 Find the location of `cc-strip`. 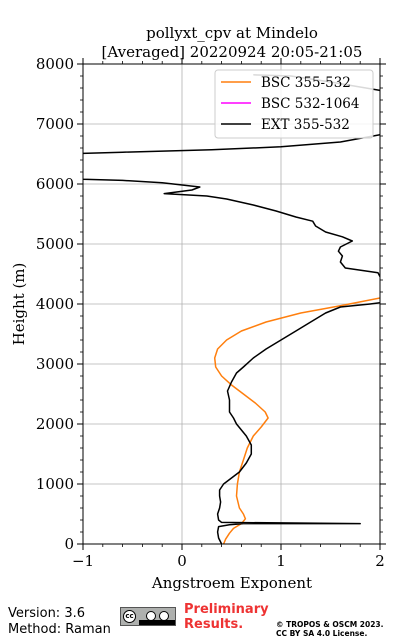

cc-strip is located at coordinates (157, 622).